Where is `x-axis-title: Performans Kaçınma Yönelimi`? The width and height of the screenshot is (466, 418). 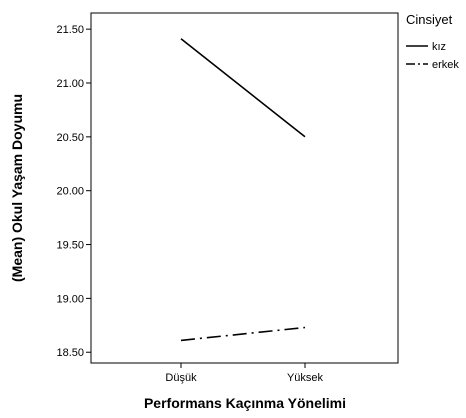 x-axis-title: Performans Kaçınma Yönelimi is located at coordinates (245, 403).